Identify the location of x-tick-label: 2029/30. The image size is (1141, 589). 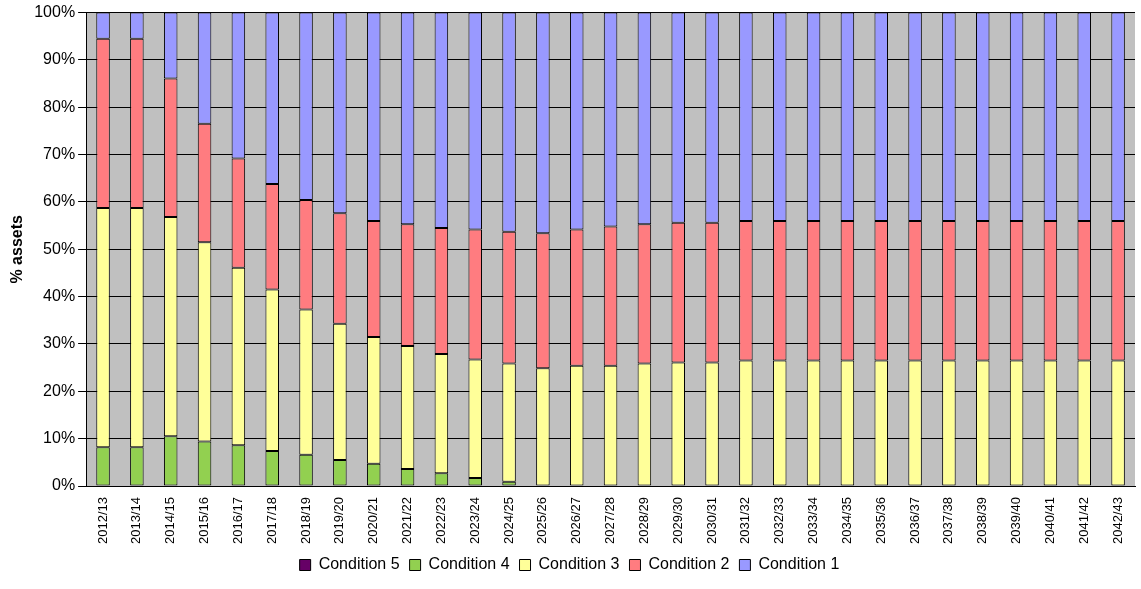
(677, 521).